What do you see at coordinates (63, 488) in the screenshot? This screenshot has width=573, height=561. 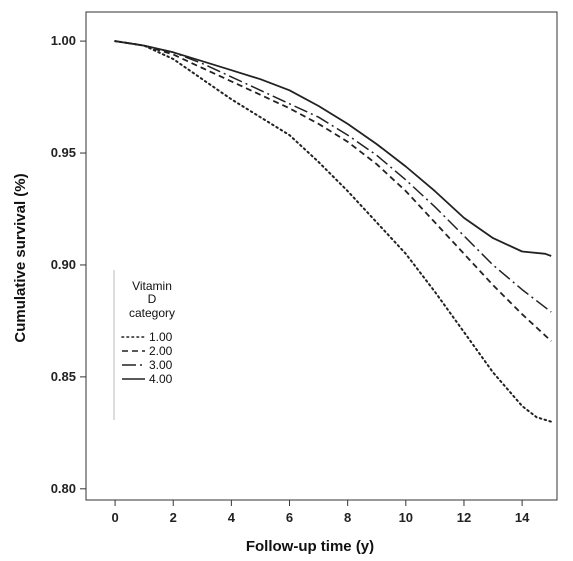 I see `y-tick-label: 0.80` at bounding box center [63, 488].